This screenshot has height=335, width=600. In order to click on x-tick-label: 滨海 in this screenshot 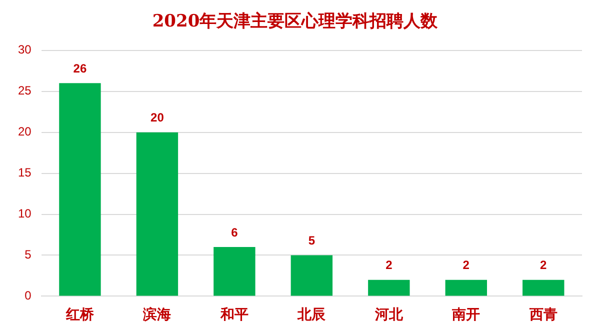, I will do `click(157, 315)`.